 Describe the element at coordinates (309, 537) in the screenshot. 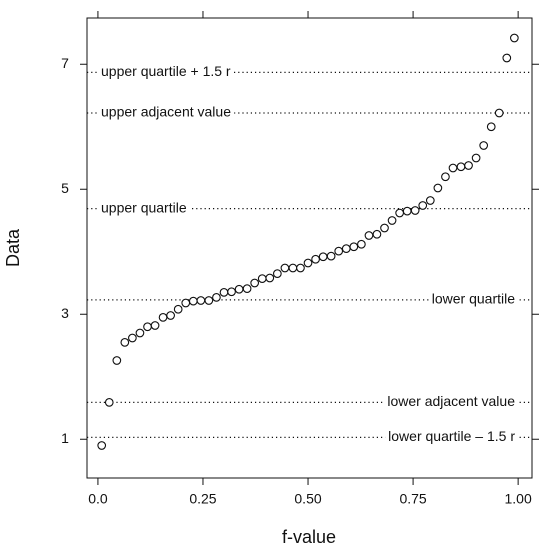

I see `x-axis-title: f-value` at that location.